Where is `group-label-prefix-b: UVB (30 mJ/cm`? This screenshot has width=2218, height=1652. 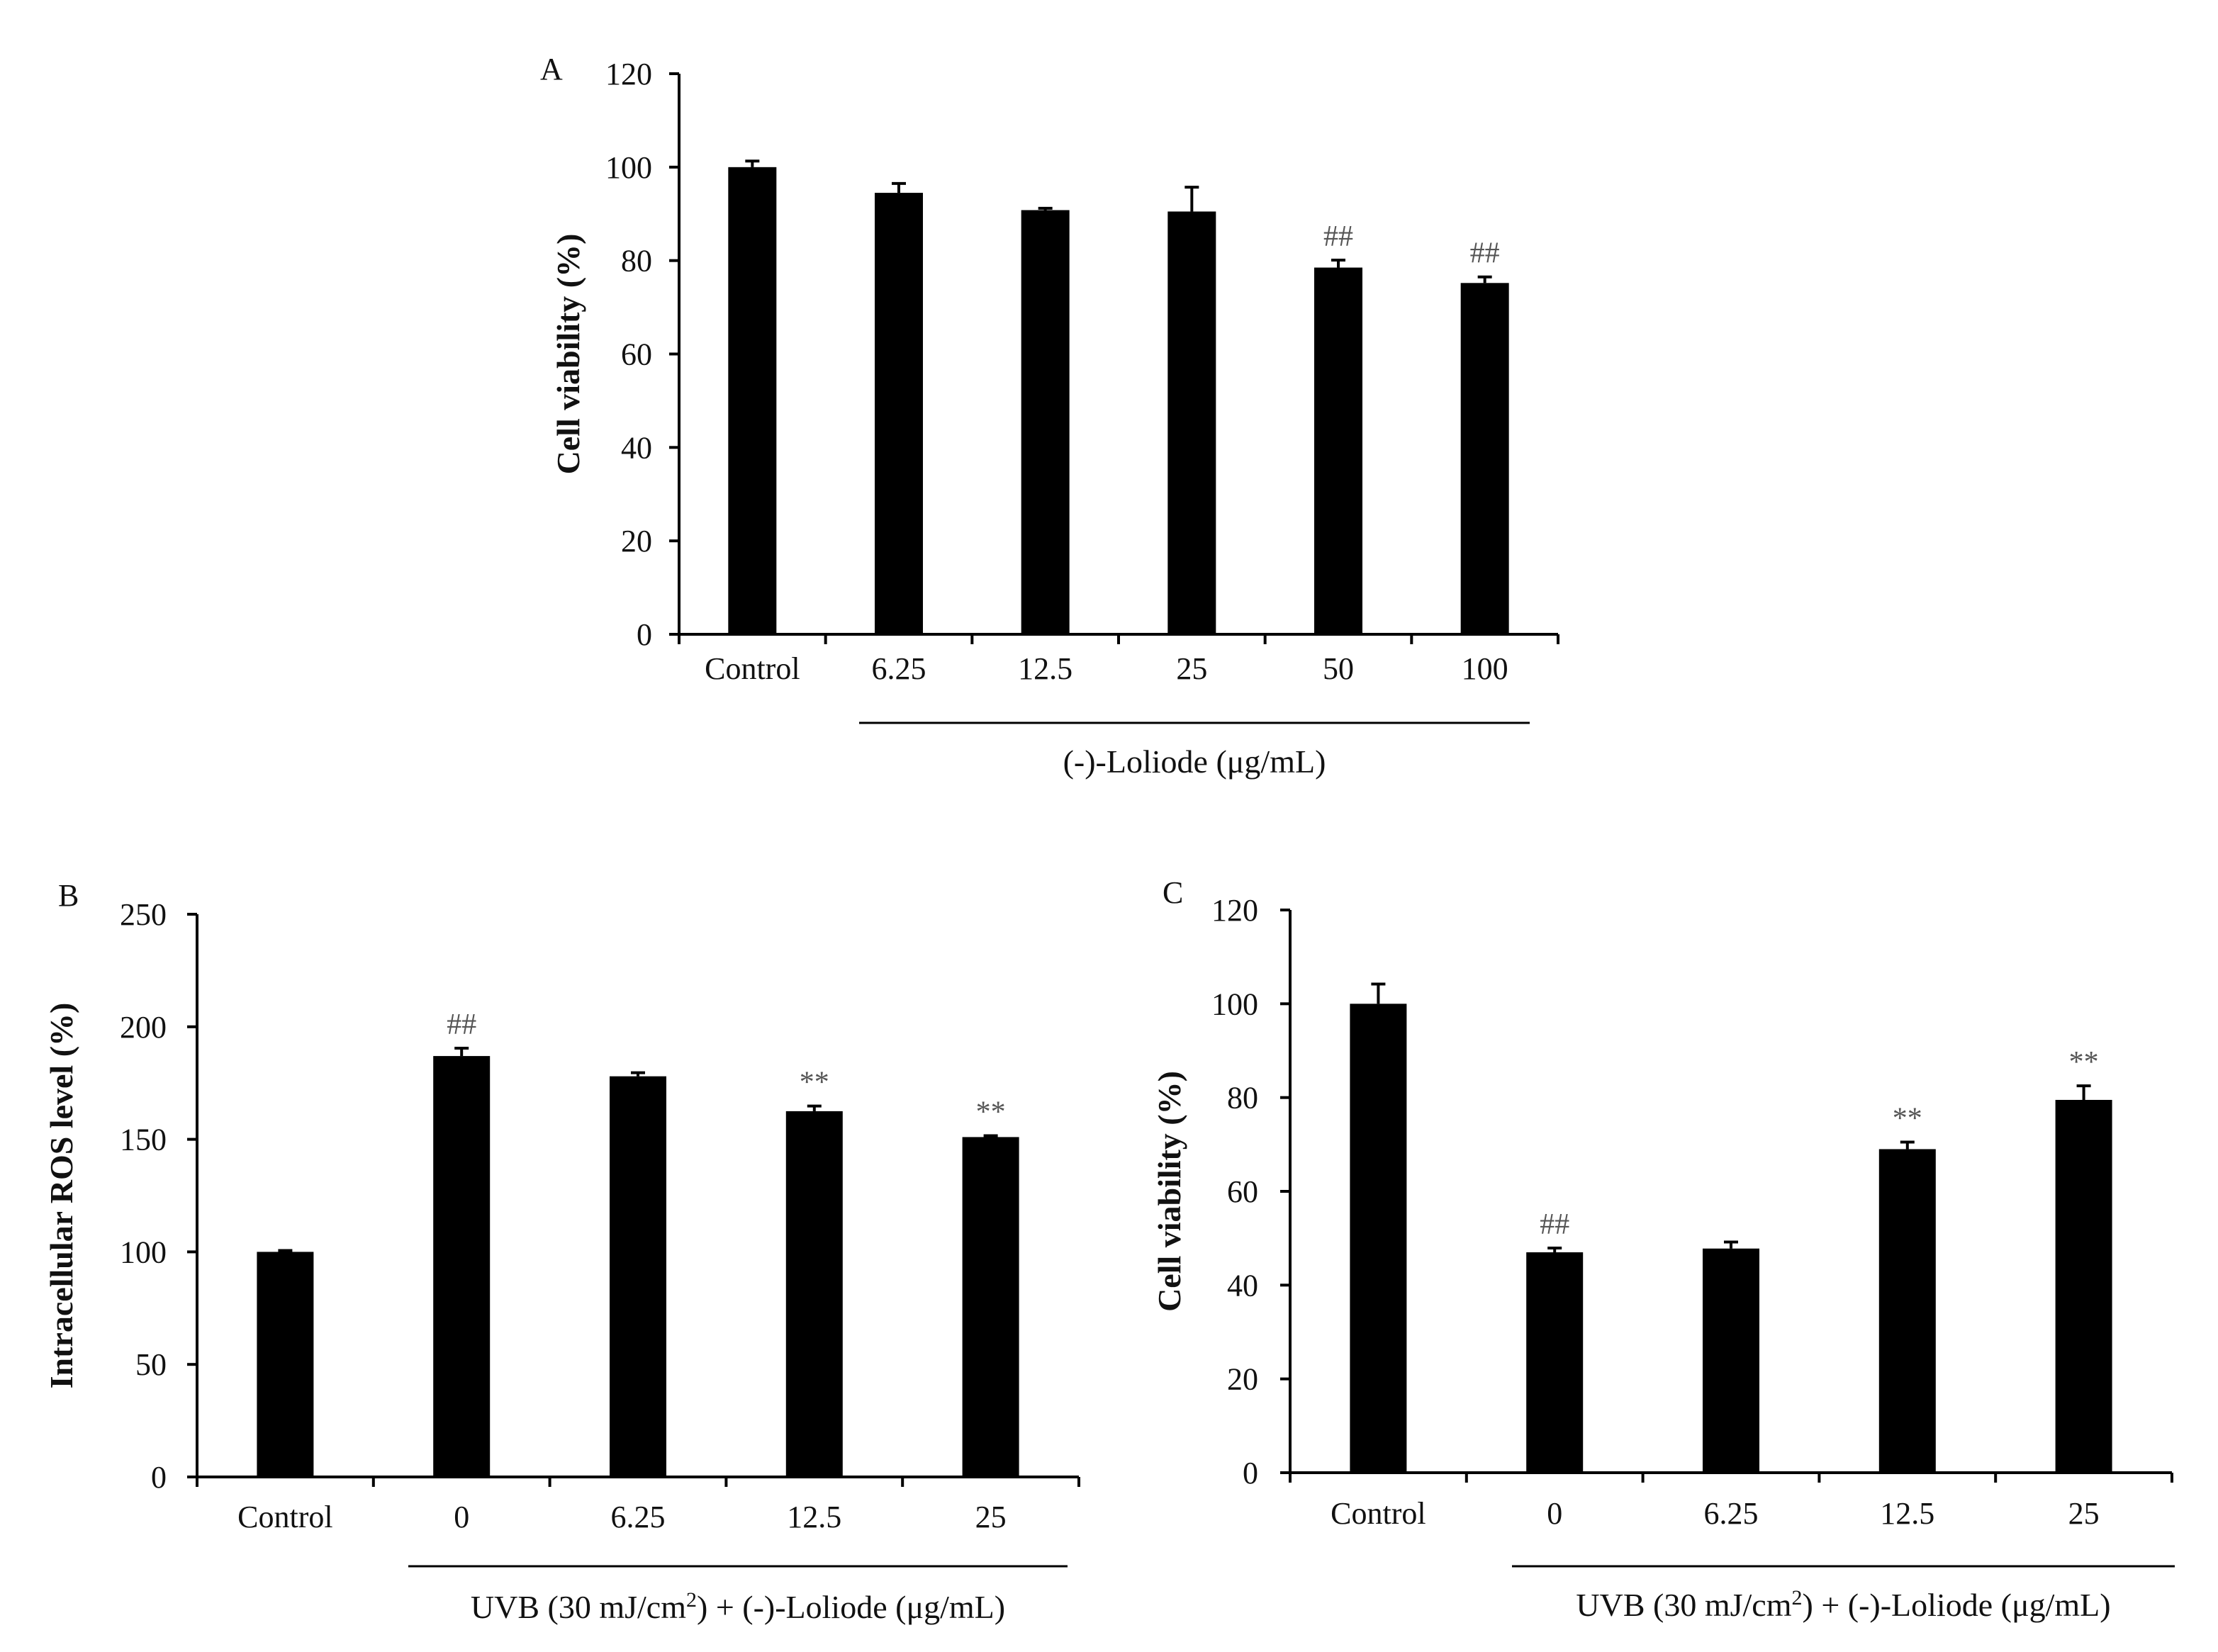
group-label-prefix-b: UVB (30 mJ/cm is located at coordinates (578, 1607).